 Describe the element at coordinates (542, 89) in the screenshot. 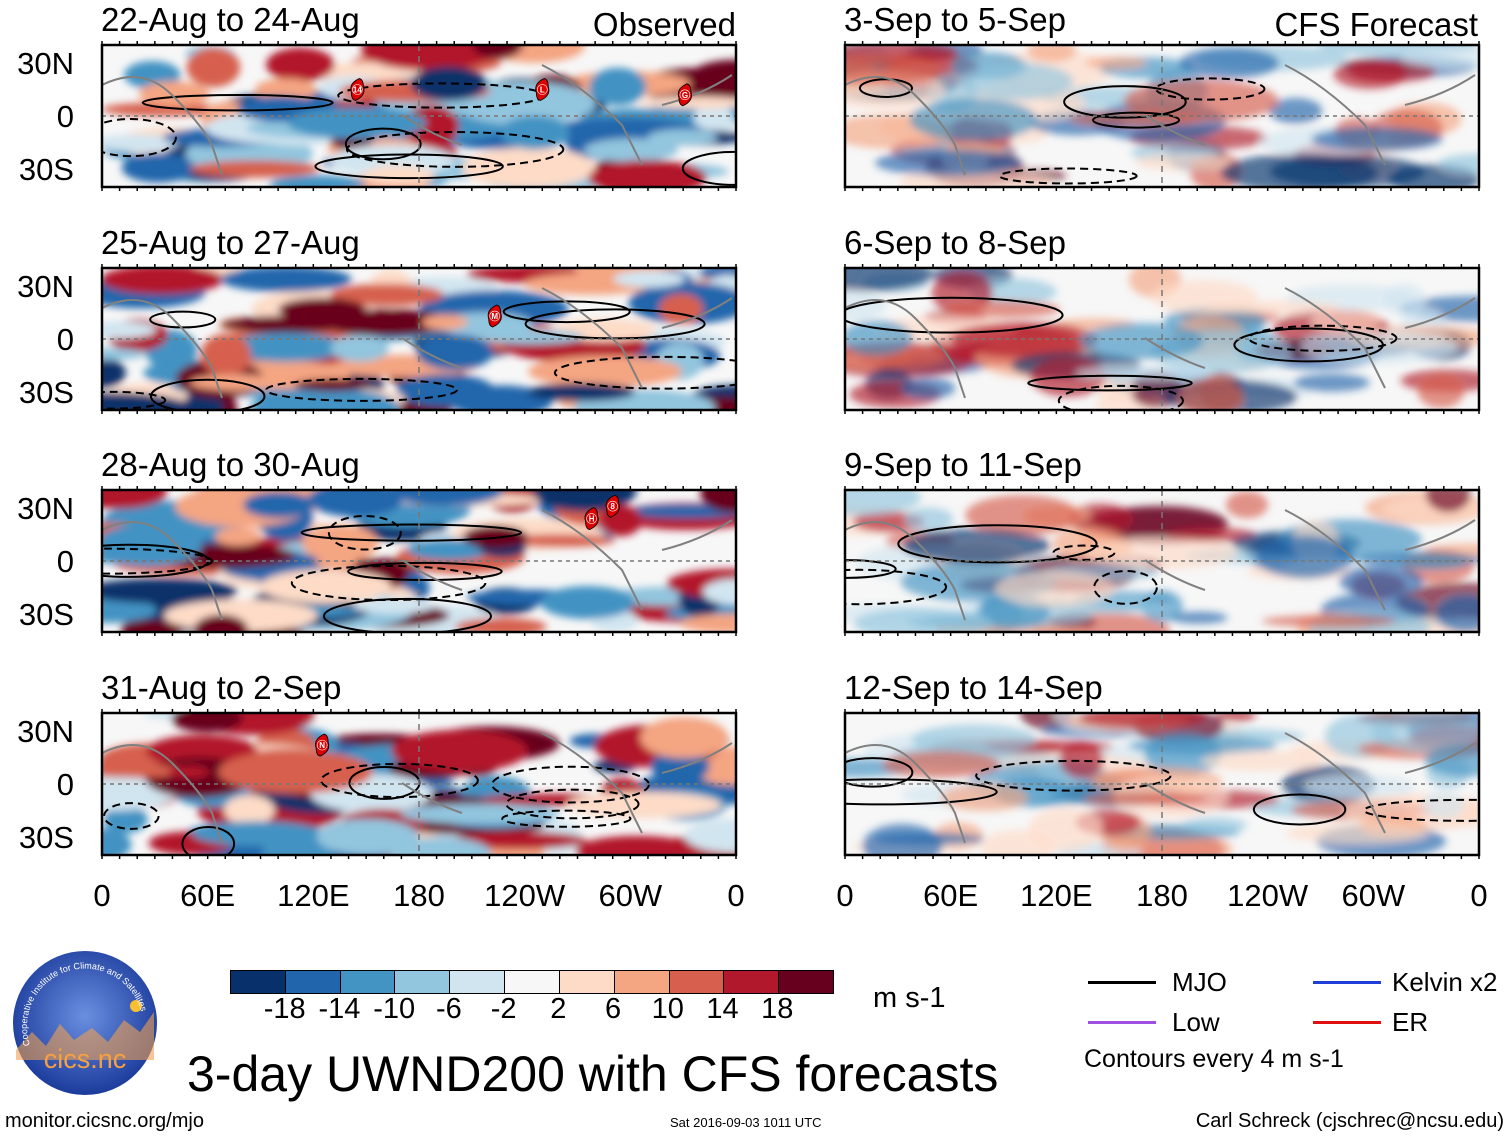

I see `tropical-cyclone-marker: L` at that location.